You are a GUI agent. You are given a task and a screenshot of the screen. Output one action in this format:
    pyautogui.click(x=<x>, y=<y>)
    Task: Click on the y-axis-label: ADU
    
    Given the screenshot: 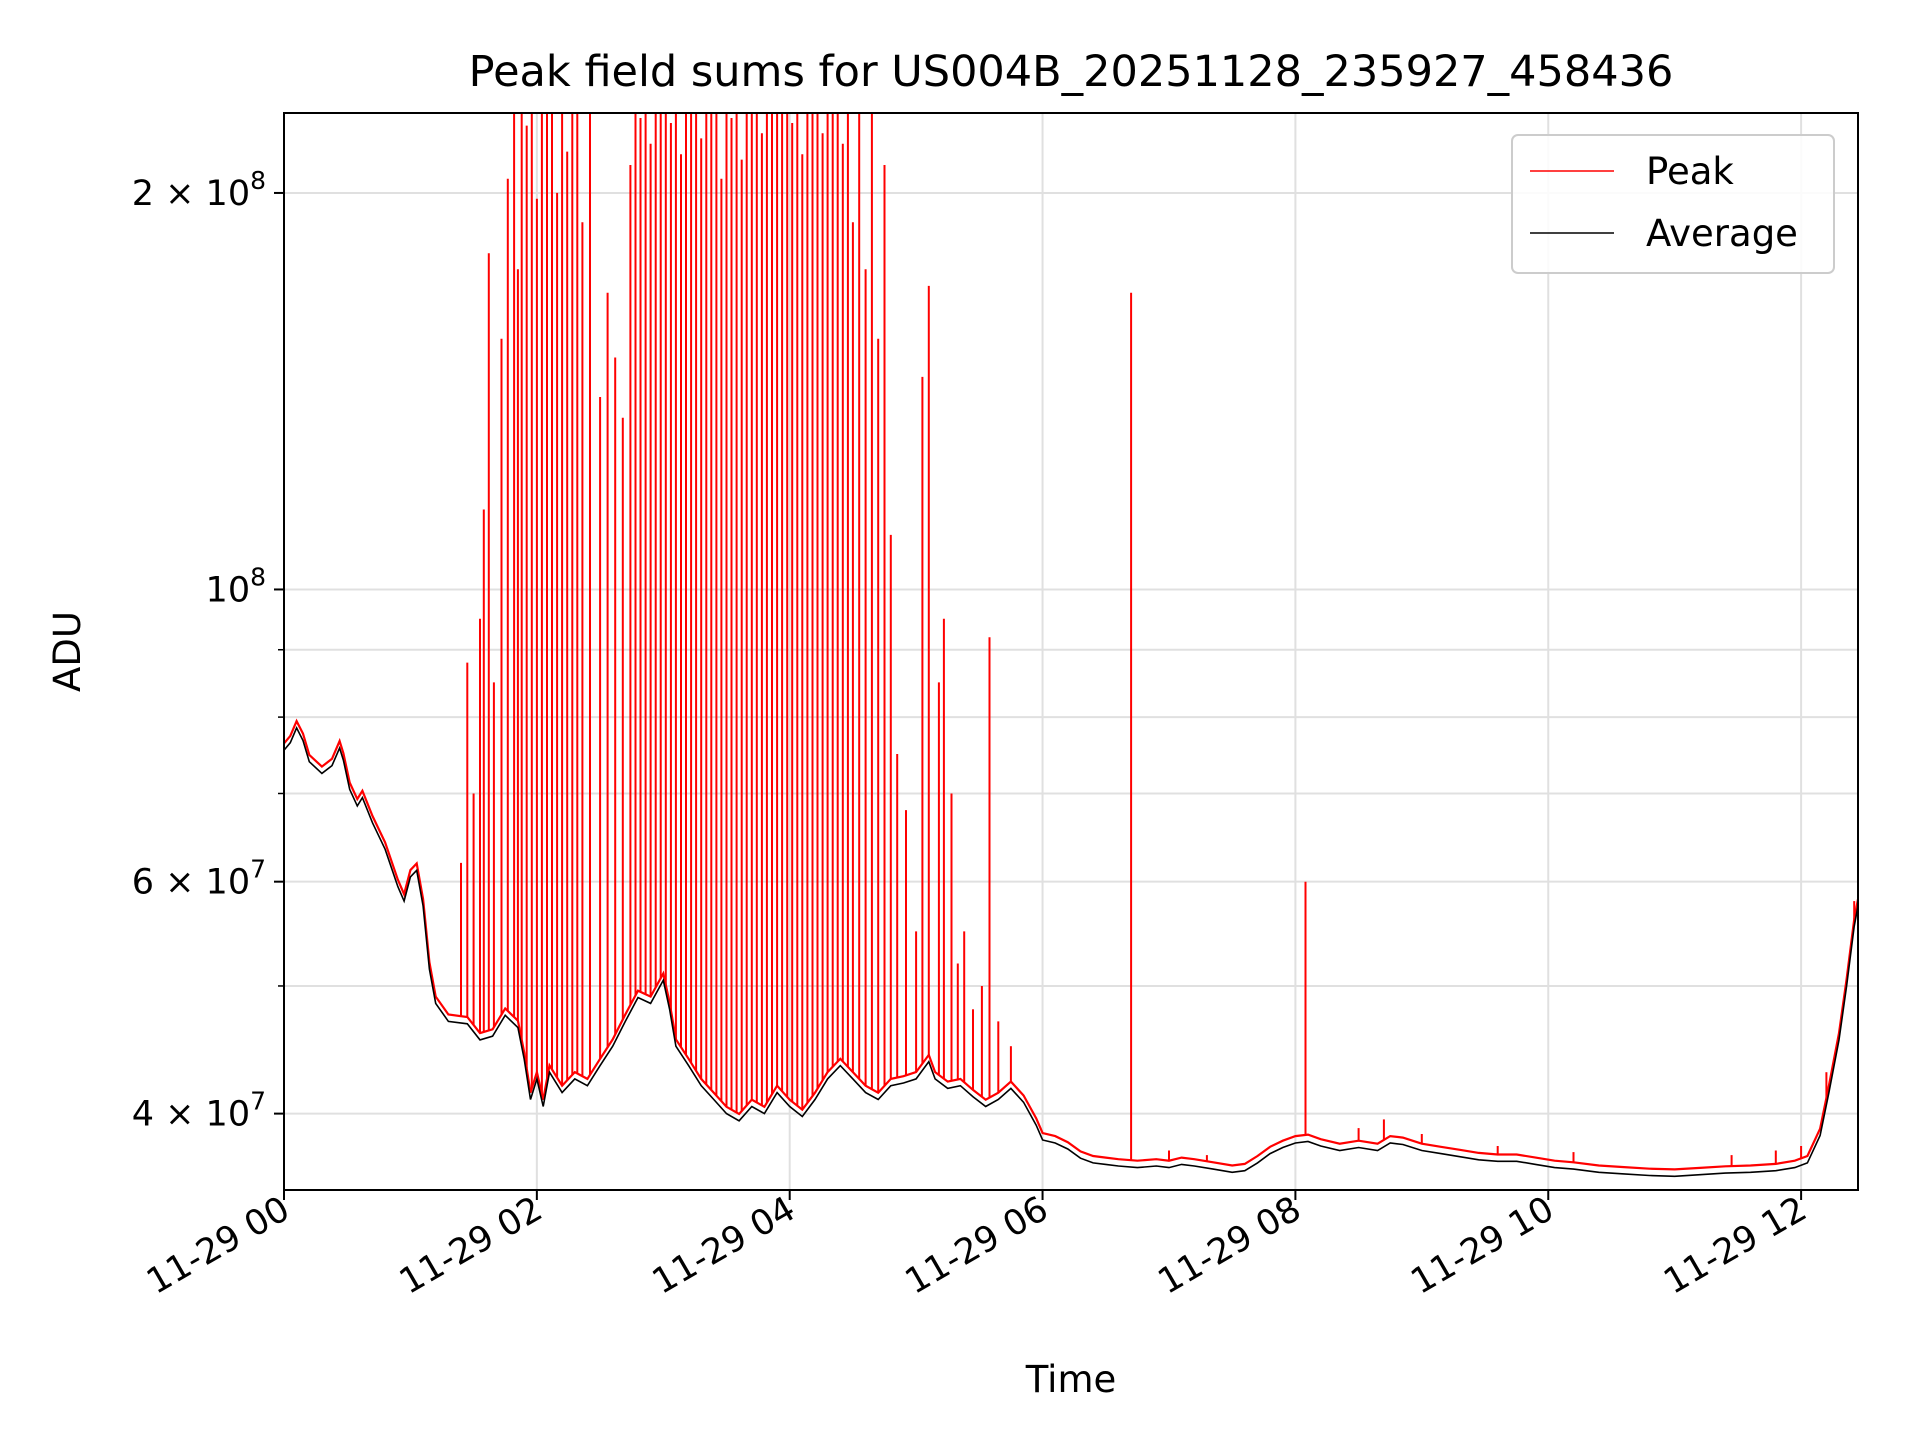 What is the action you would take?
    pyautogui.click(x=67, y=651)
    